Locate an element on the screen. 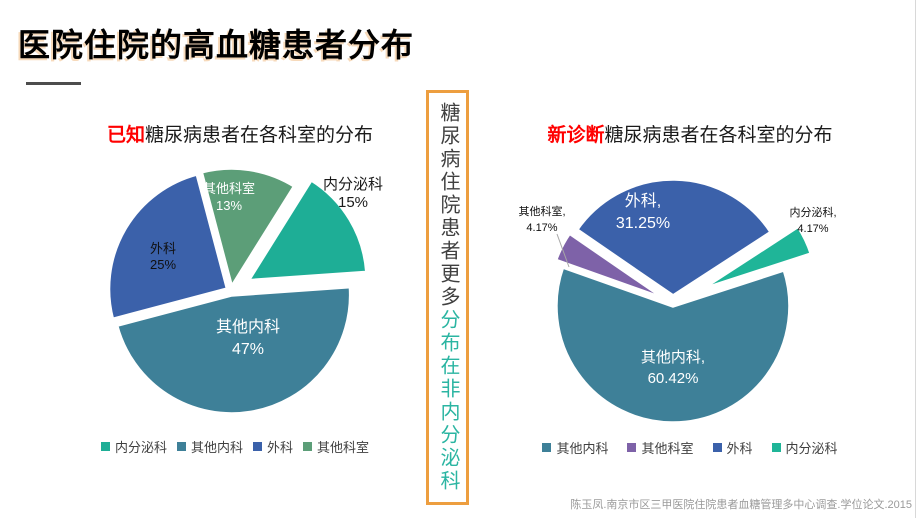  left-chart-title: 已知糖尿病患者在各科室的分布 is located at coordinates (240, 133).